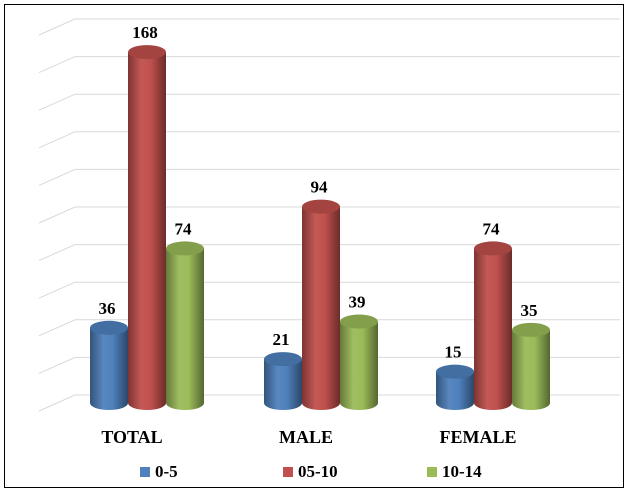 This screenshot has width=630, height=494. Describe the element at coordinates (453, 352) in the screenshot. I see `value-label: 15` at that location.